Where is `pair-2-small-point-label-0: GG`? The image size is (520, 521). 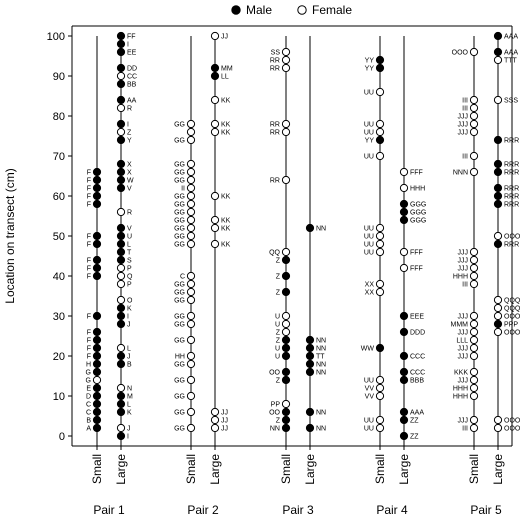 pair-2-small-point-label-0: GG is located at coordinates (179, 125).